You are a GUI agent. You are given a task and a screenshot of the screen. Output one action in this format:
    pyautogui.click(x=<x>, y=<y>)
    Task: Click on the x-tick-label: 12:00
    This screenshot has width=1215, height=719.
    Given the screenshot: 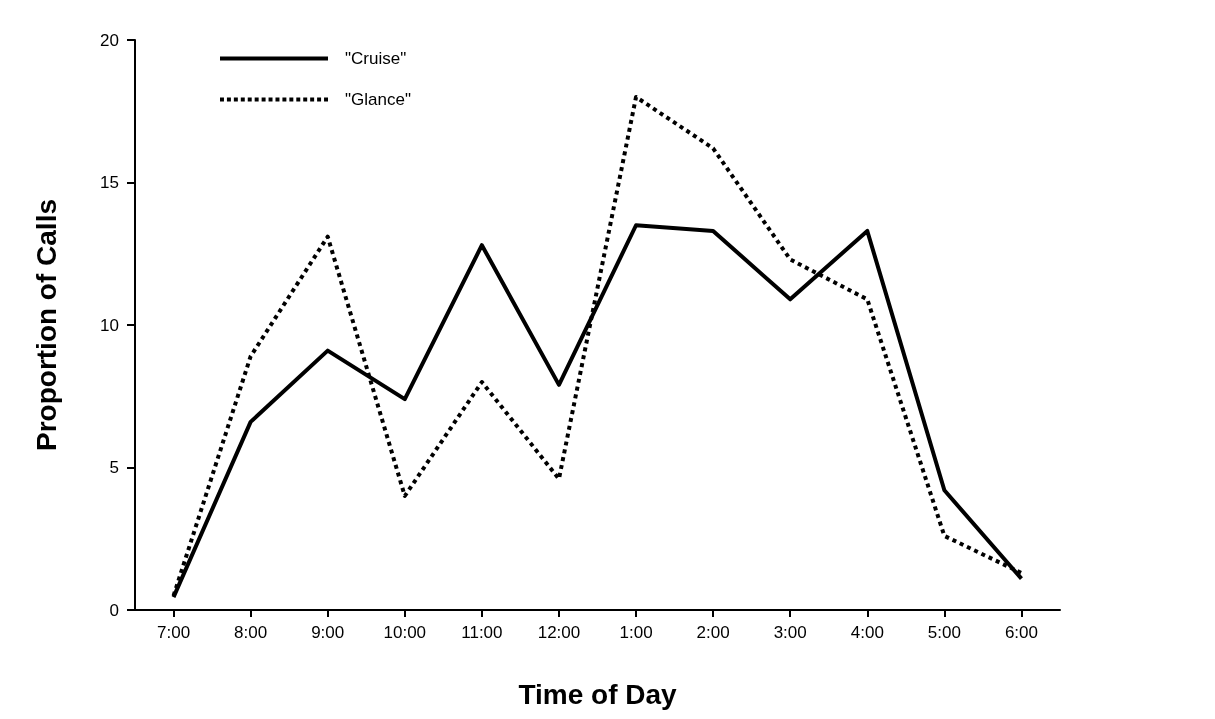 What is the action you would take?
    pyautogui.click(x=559, y=632)
    